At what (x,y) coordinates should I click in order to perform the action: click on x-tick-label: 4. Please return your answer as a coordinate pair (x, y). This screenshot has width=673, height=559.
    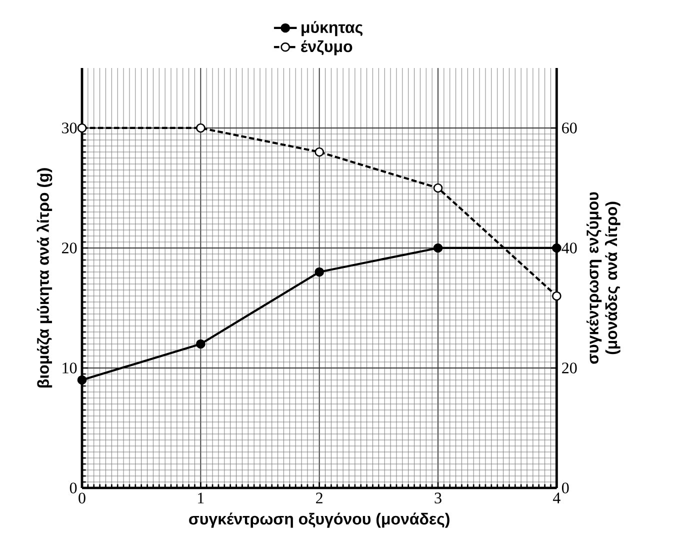
    Looking at the image, I should click on (556, 498).